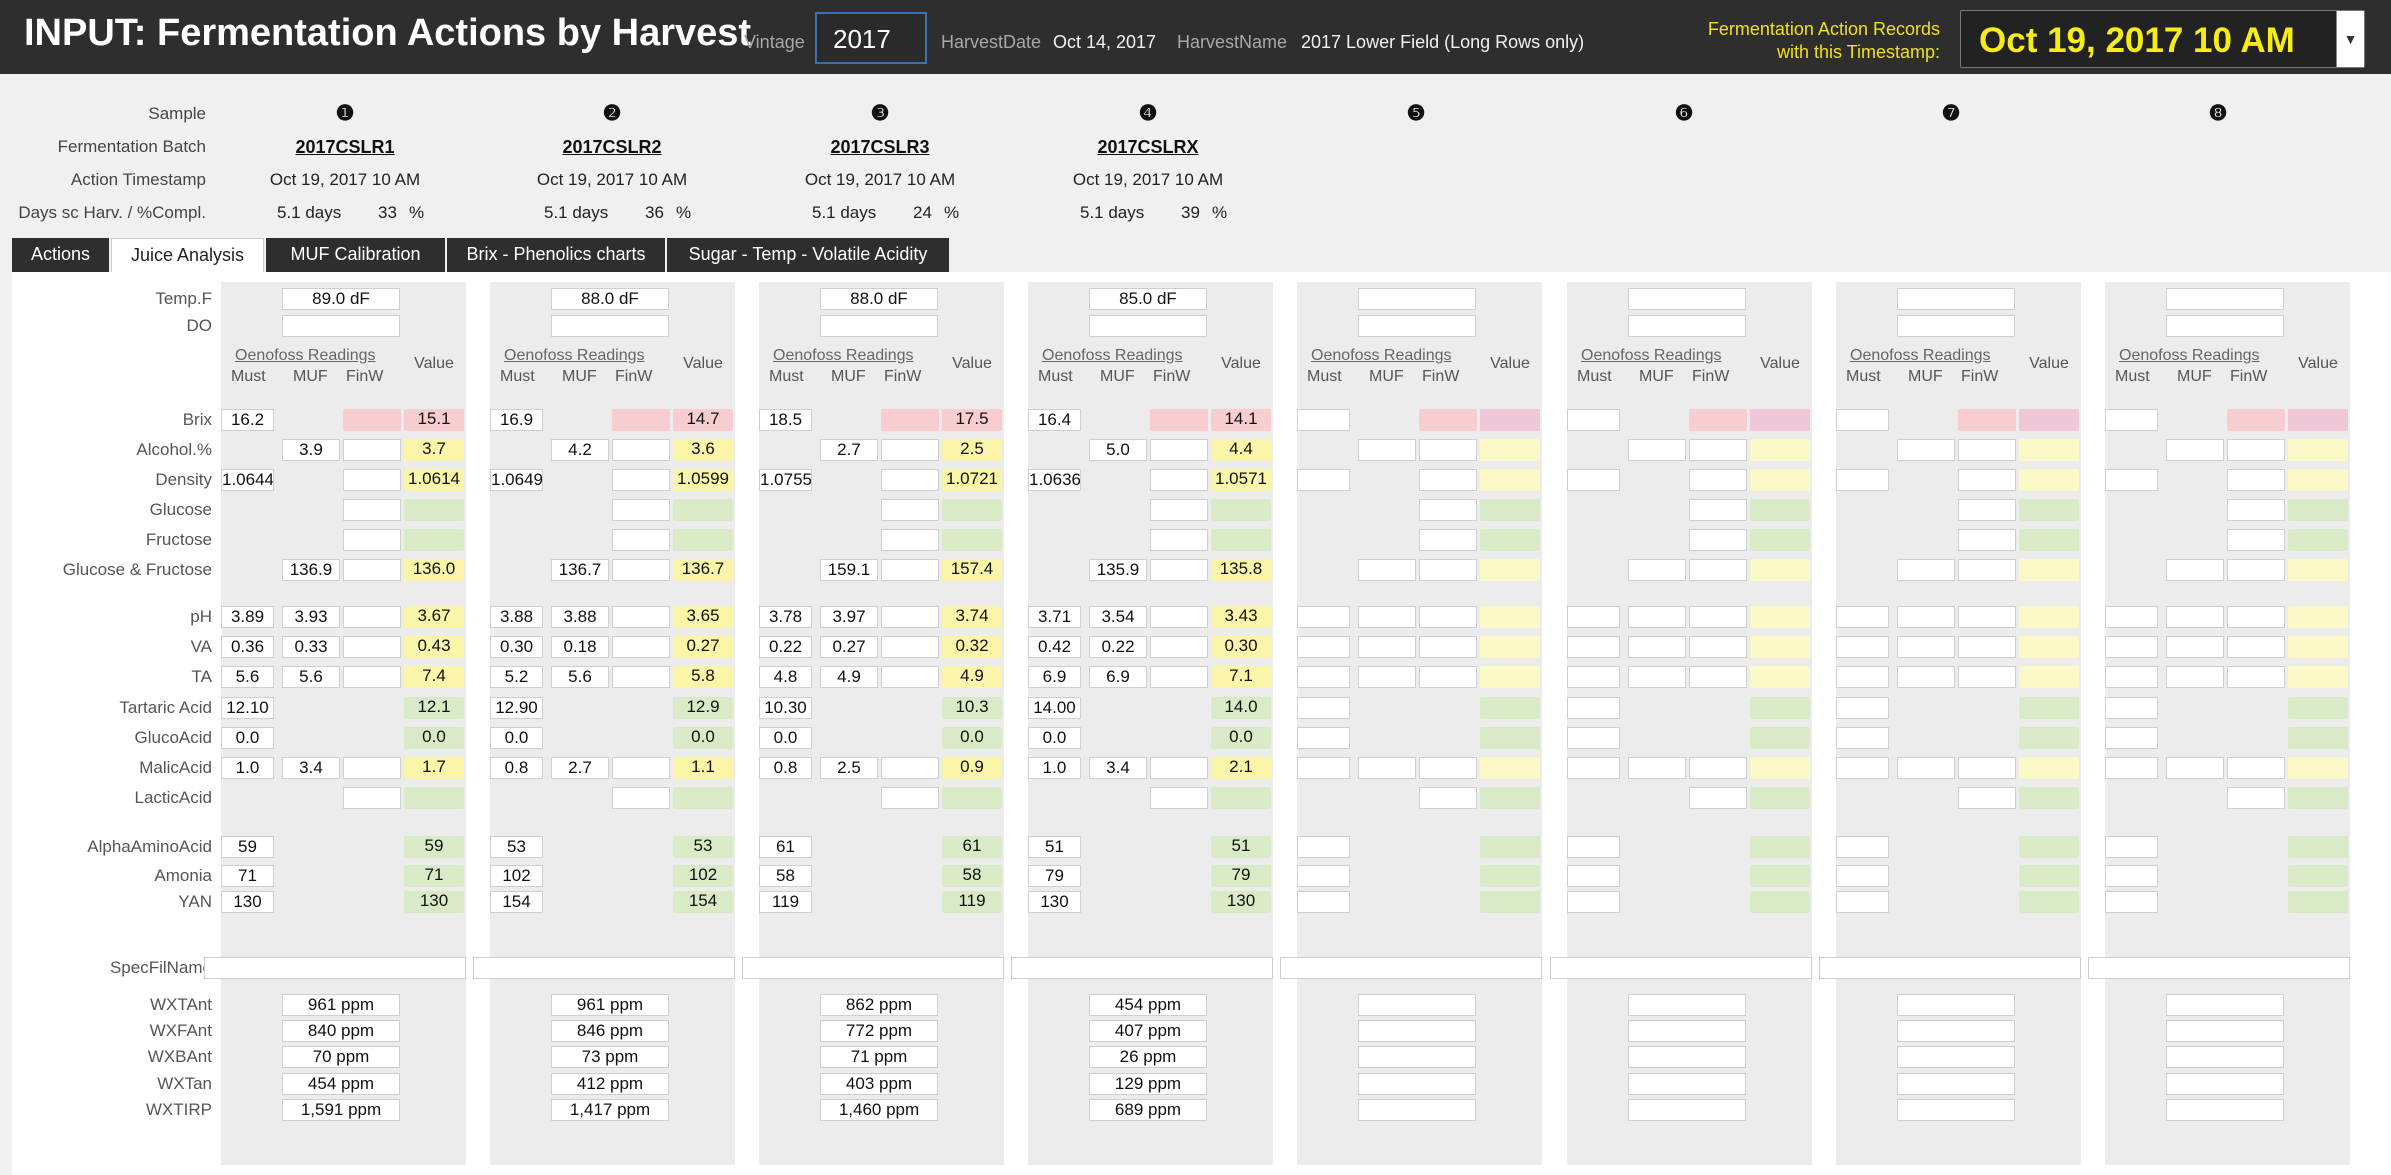  Describe the element at coordinates (1687, 326) in the screenshot. I see `do-input` at that location.